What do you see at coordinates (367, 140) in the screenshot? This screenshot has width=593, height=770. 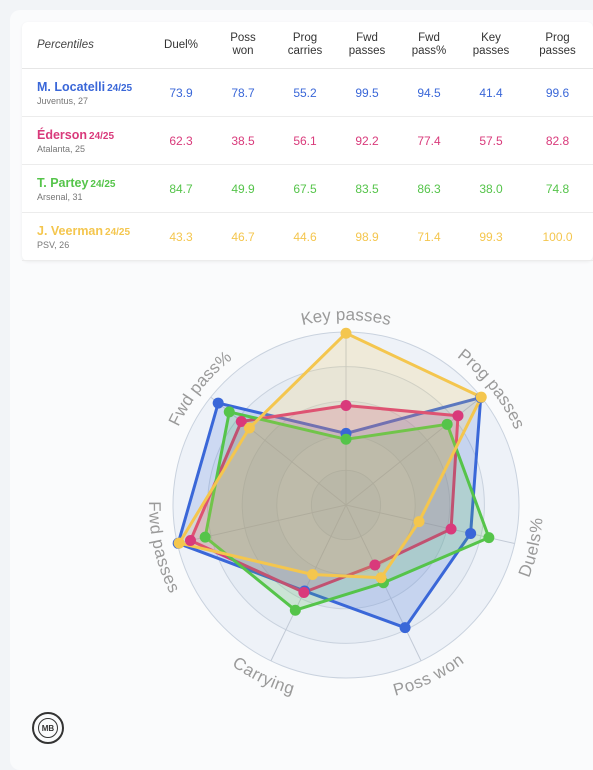 I see `value-cell: 92.2` at bounding box center [367, 140].